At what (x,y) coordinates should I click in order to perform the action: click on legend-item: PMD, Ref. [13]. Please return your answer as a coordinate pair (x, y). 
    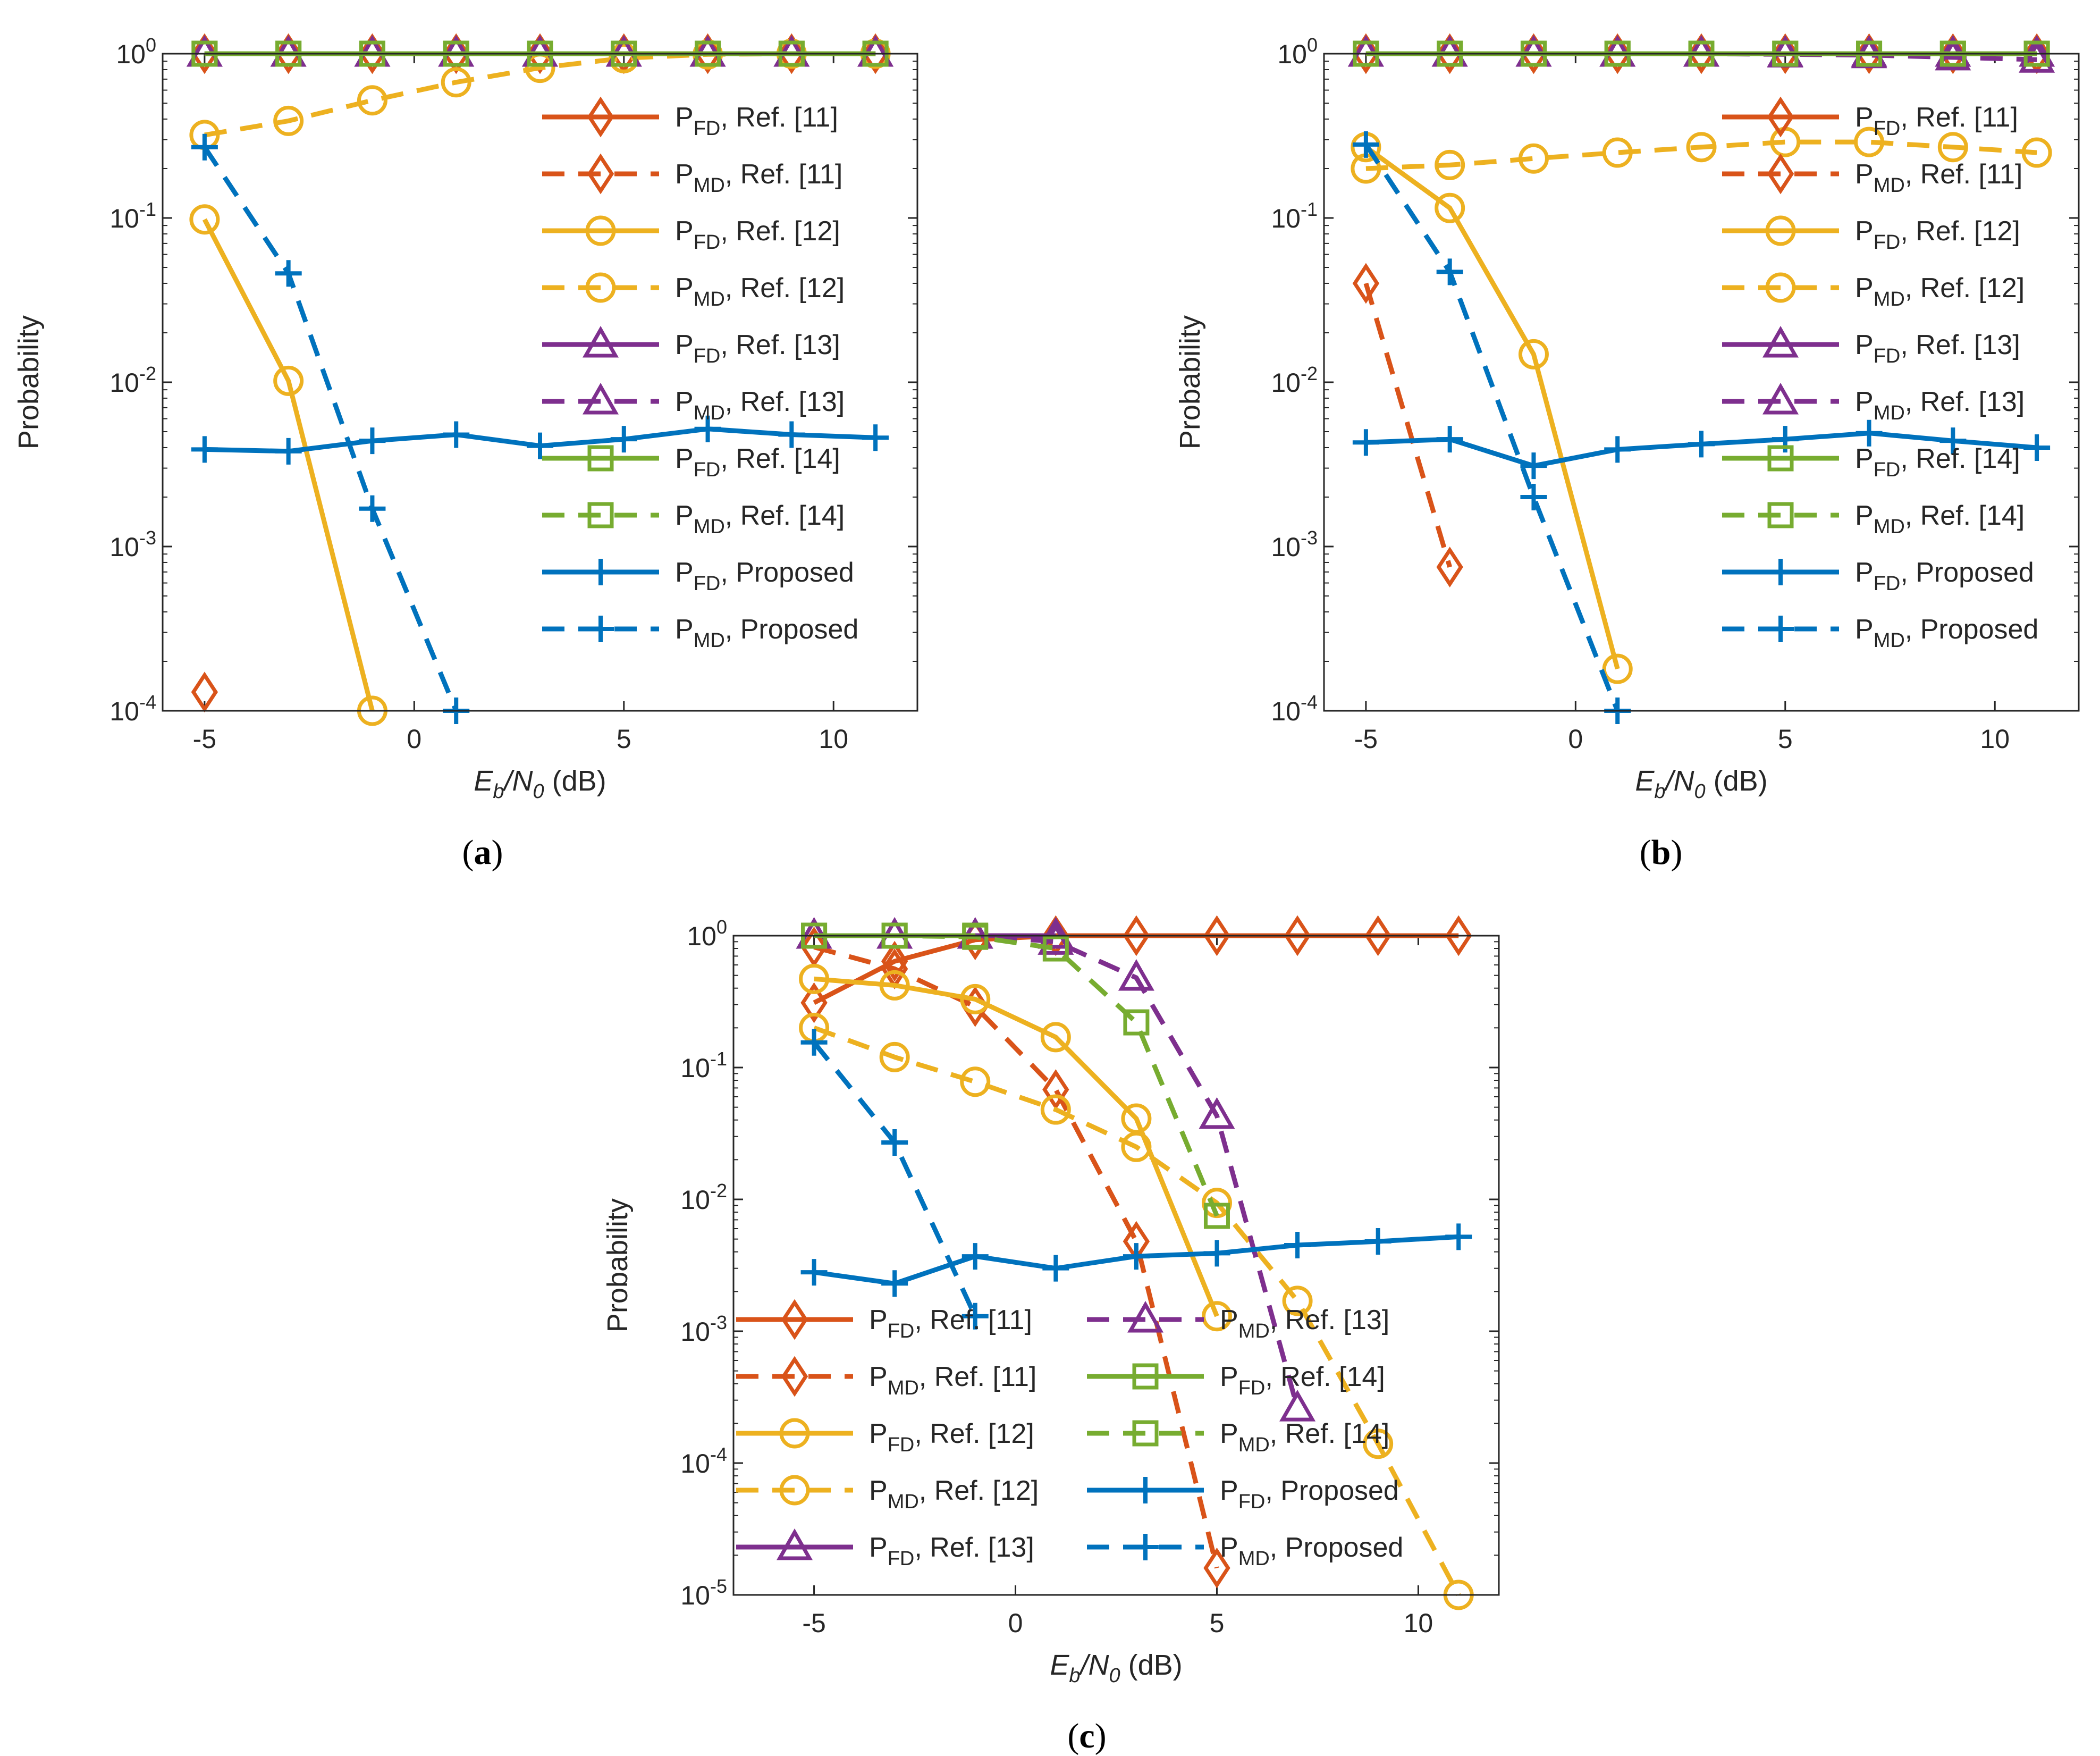
    Looking at the image, I should click on (1238, 1321).